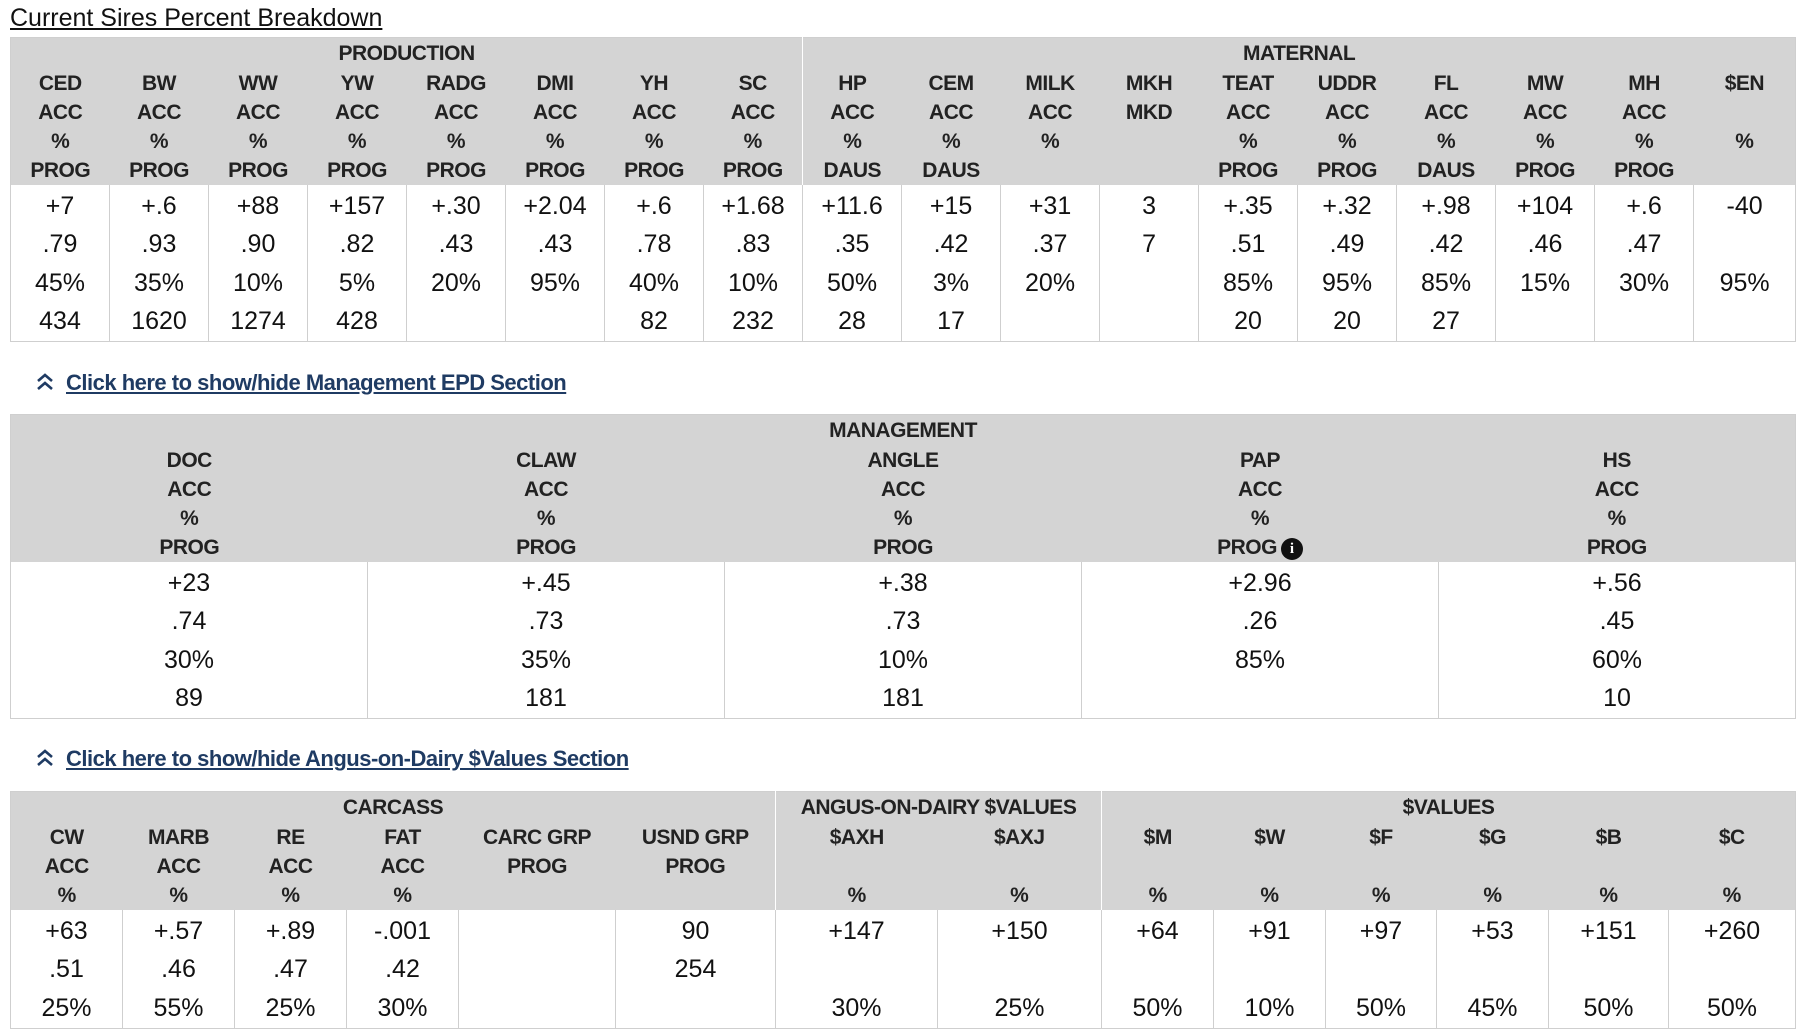  Describe the element at coordinates (1149, 112) in the screenshot. I see `column-header-line: MKD` at that location.